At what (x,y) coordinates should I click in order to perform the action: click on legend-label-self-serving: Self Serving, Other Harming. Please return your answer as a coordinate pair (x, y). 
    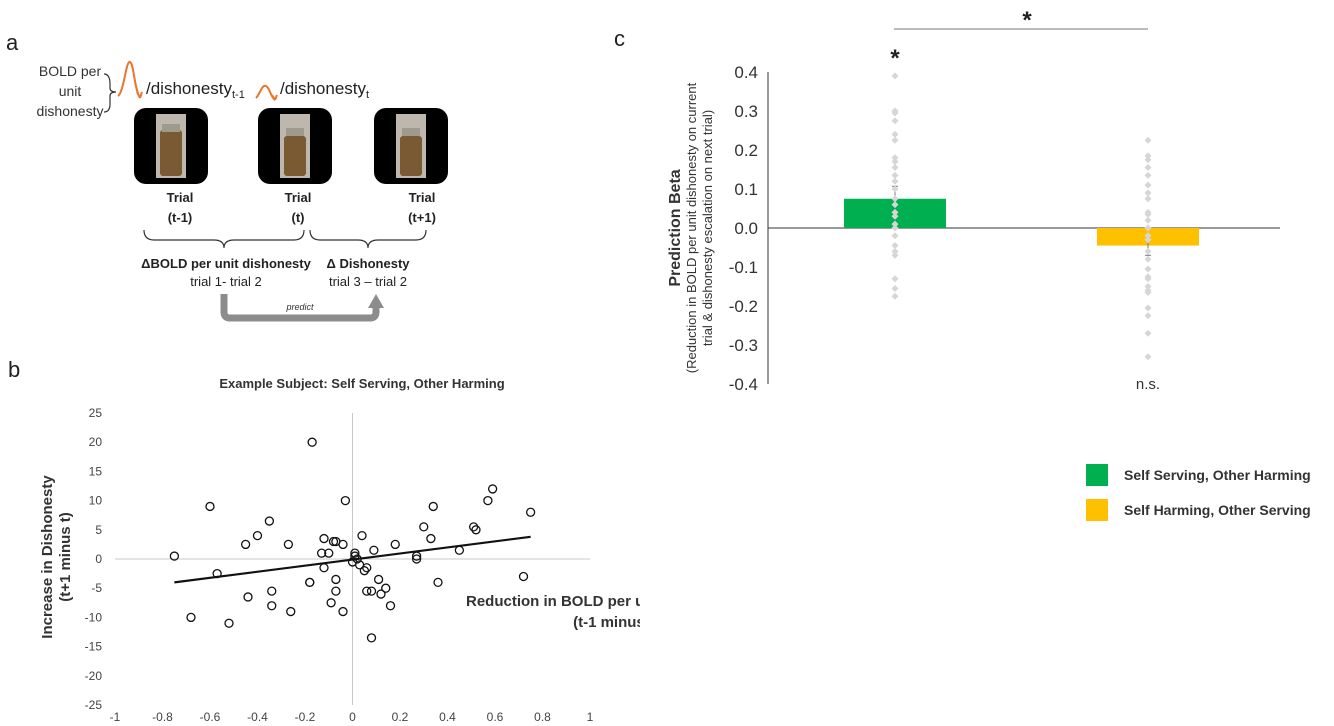
    Looking at the image, I should click on (1217, 475).